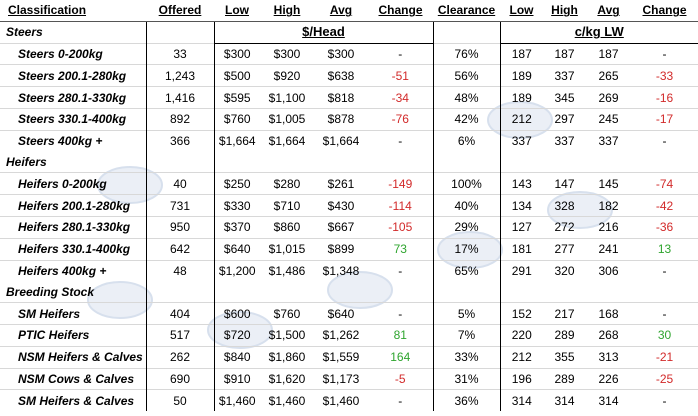 The width and height of the screenshot is (698, 416). Describe the element at coordinates (287, 270) in the screenshot. I see `cell-high: $1,486` at that location.